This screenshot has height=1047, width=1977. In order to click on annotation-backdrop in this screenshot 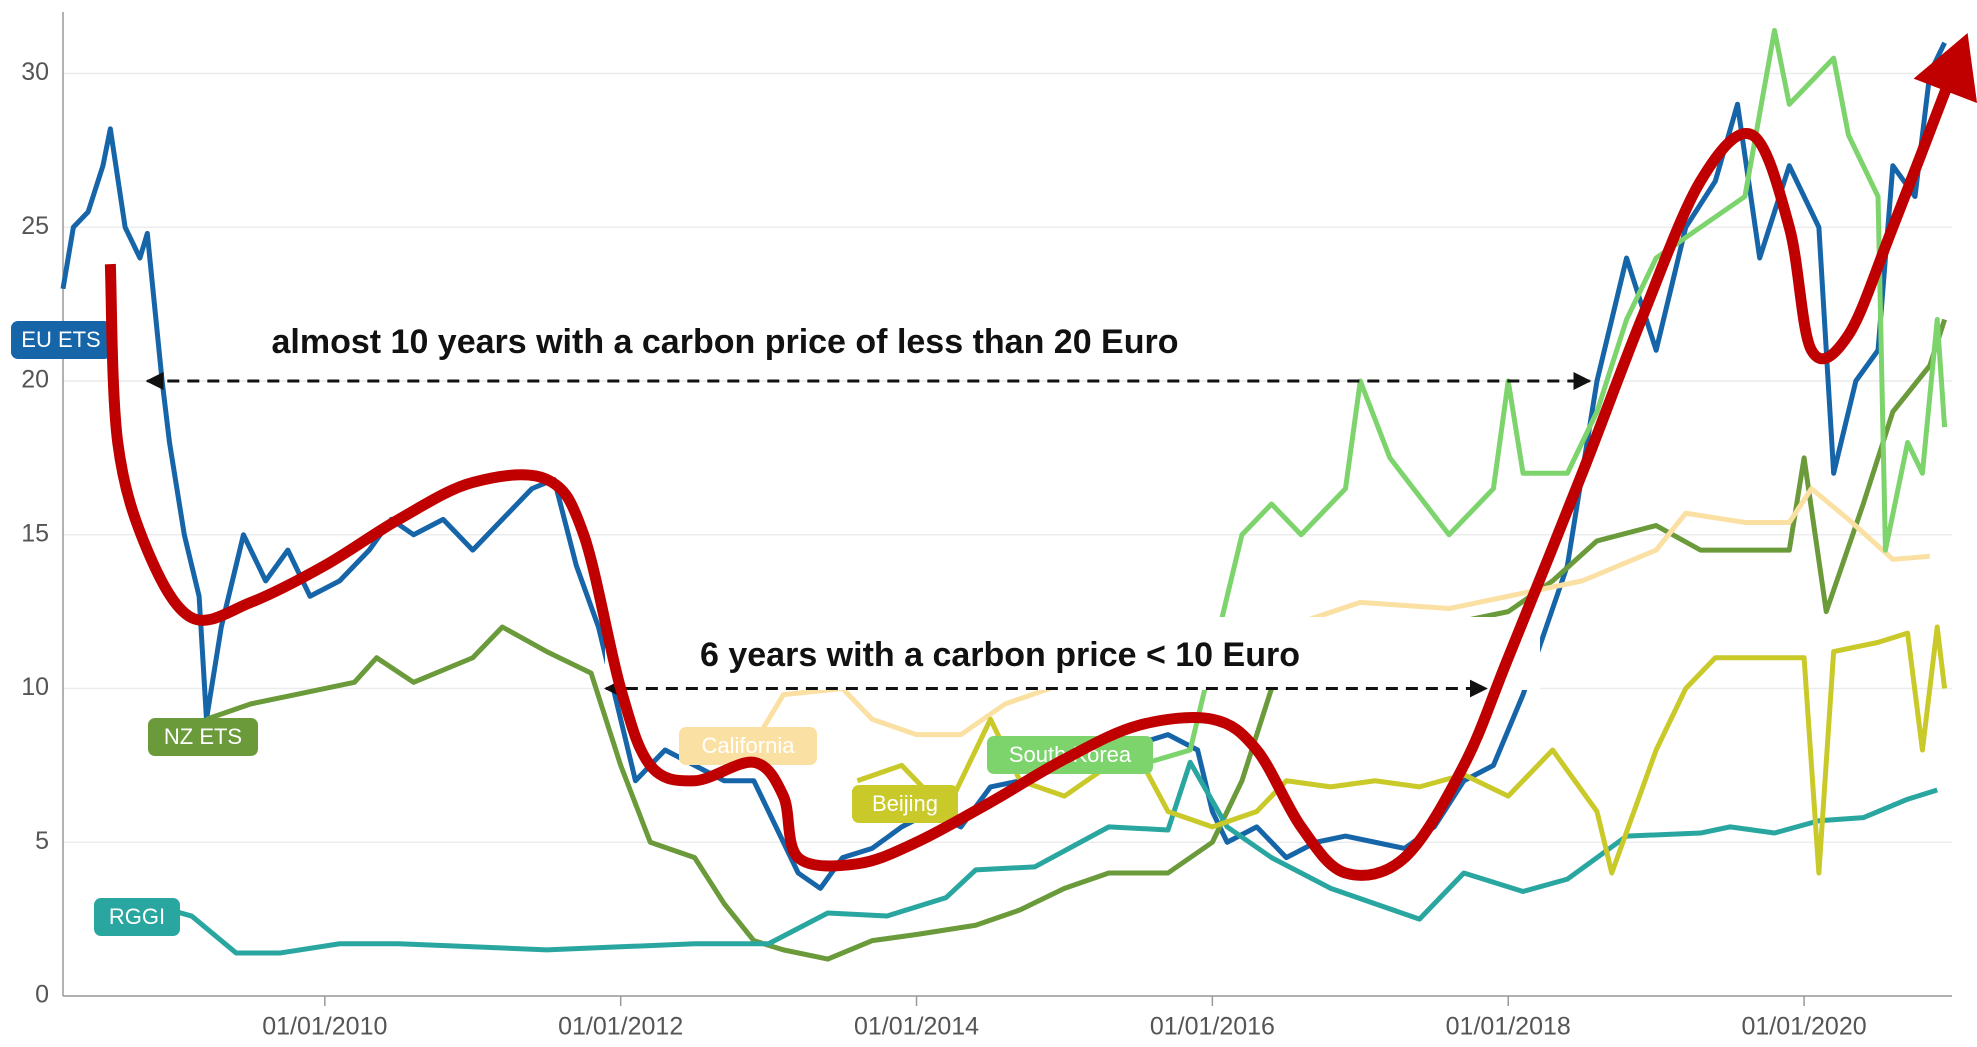, I will do `click(1072, 653)`.